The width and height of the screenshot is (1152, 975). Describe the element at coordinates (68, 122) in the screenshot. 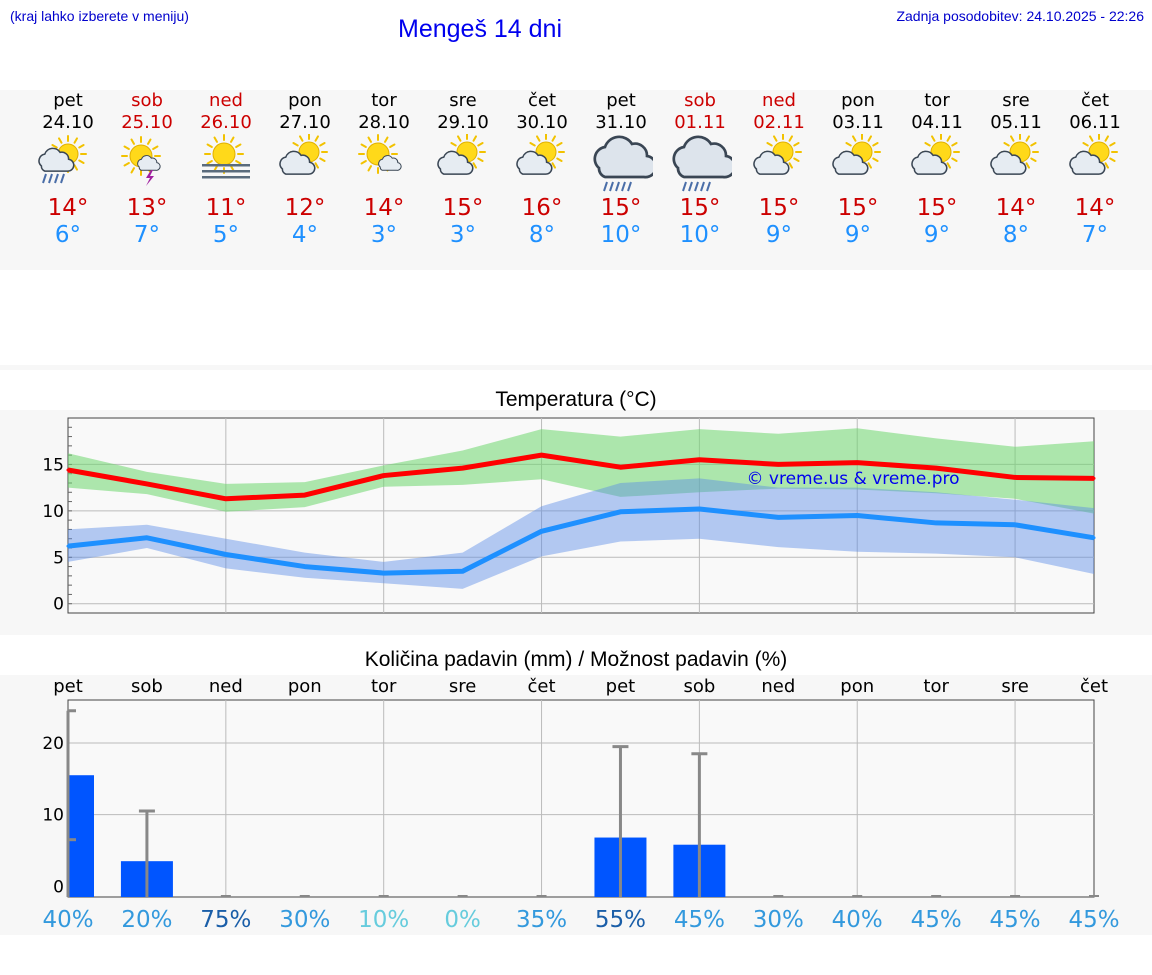

I see `day-date: 24.10` at that location.